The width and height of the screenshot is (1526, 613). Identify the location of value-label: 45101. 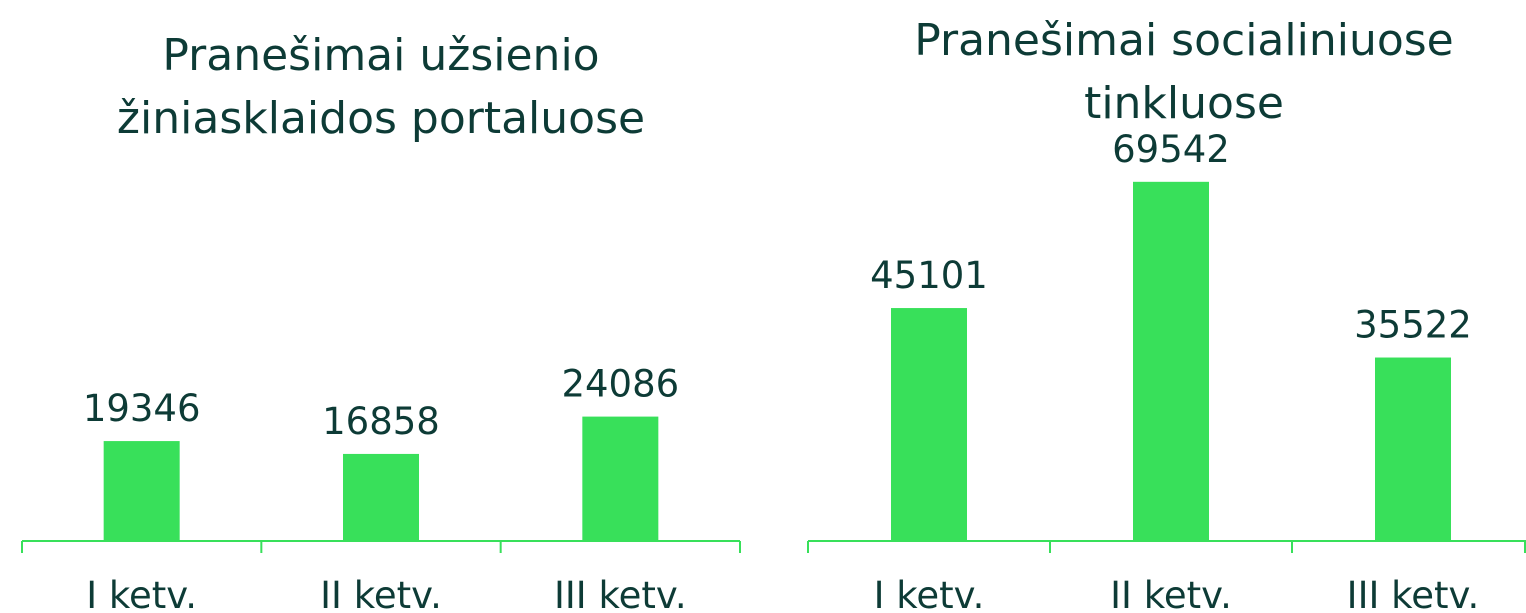
(929, 275).